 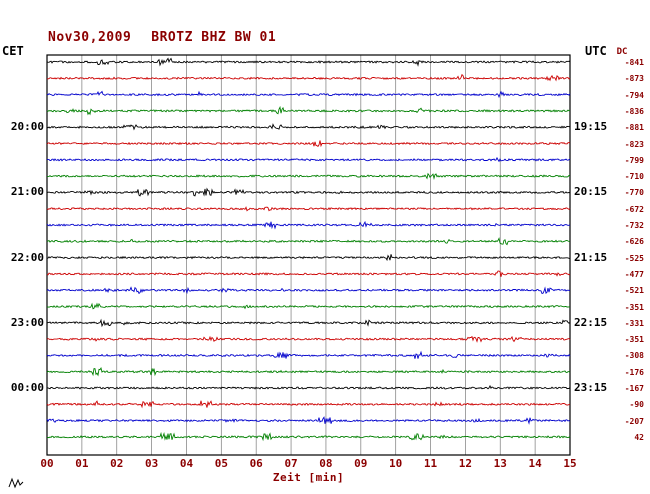 What do you see at coordinates (596, 51) in the screenshot?
I see `timezone-right-label: UTC` at bounding box center [596, 51].